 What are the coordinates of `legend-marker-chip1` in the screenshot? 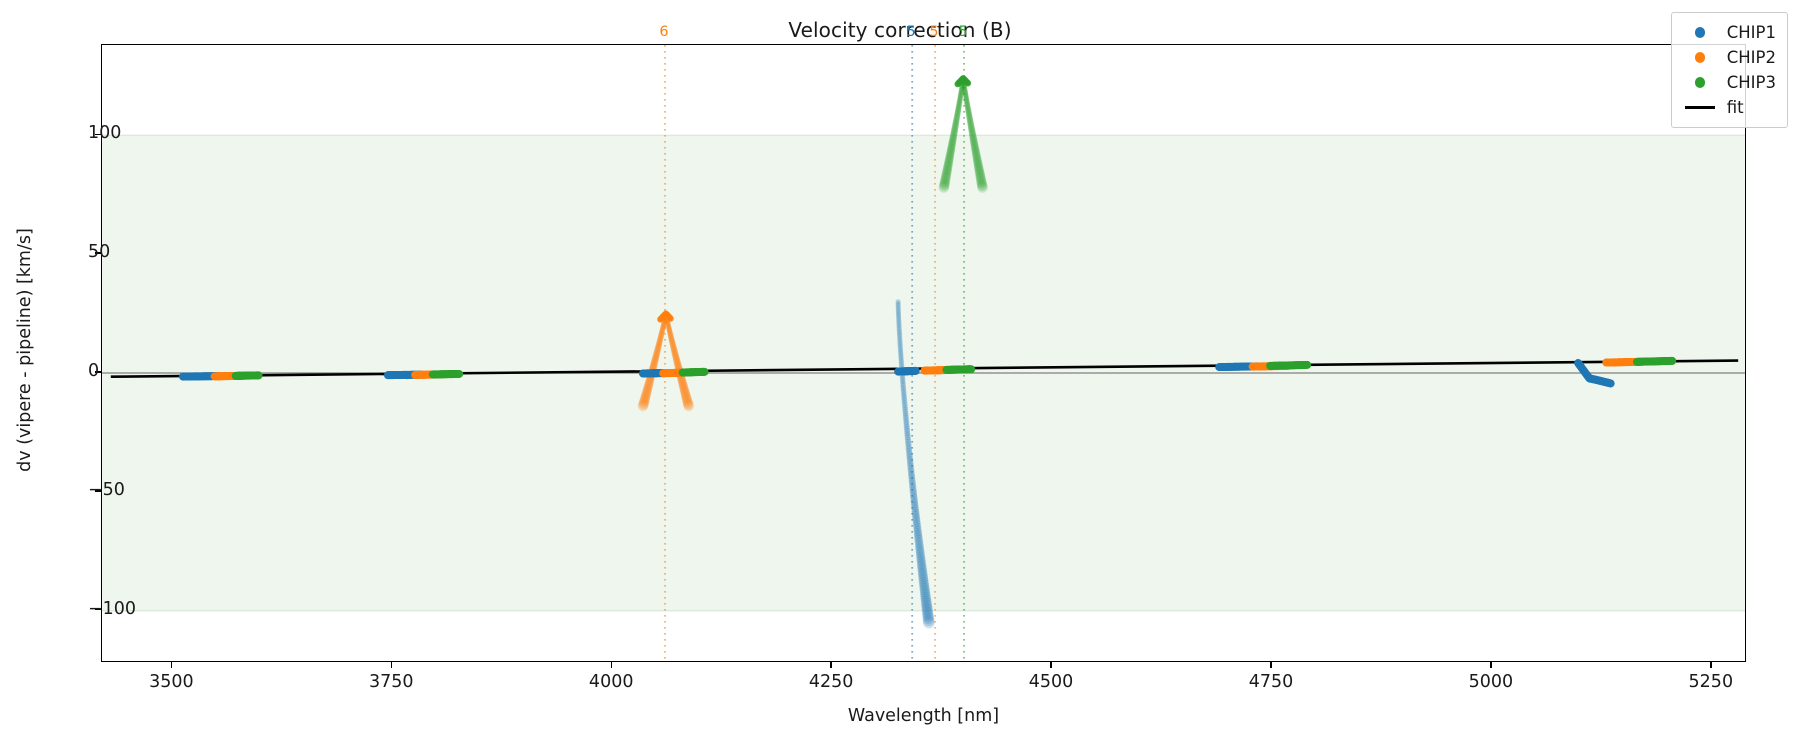 It's located at (1700, 32).